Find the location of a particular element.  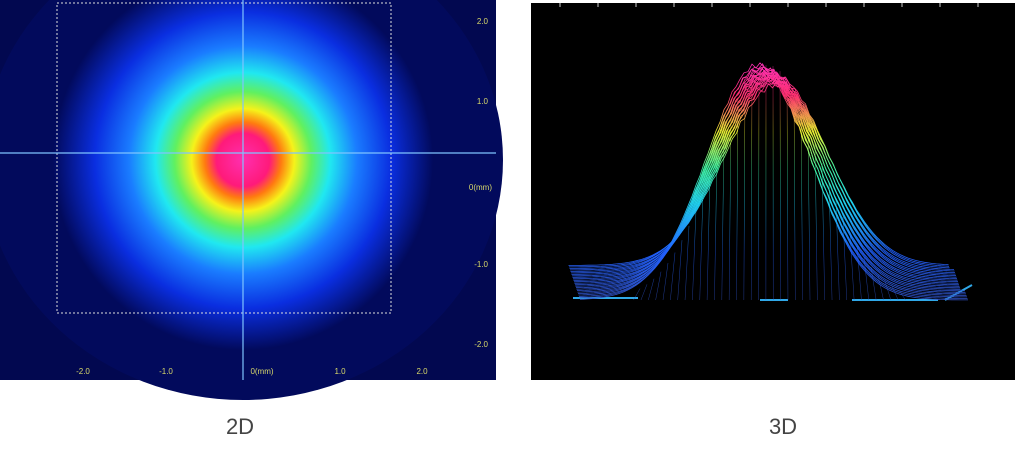

caption: 2D is located at coordinates (240, 426).